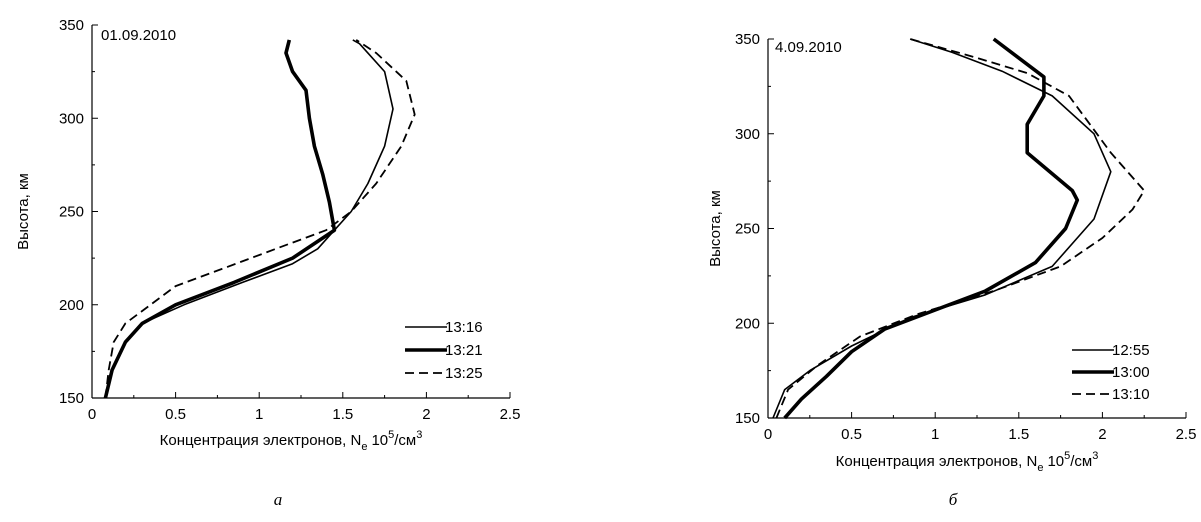  What do you see at coordinates (464, 373) in the screenshot?
I see `legend-label: 13:25` at bounding box center [464, 373].